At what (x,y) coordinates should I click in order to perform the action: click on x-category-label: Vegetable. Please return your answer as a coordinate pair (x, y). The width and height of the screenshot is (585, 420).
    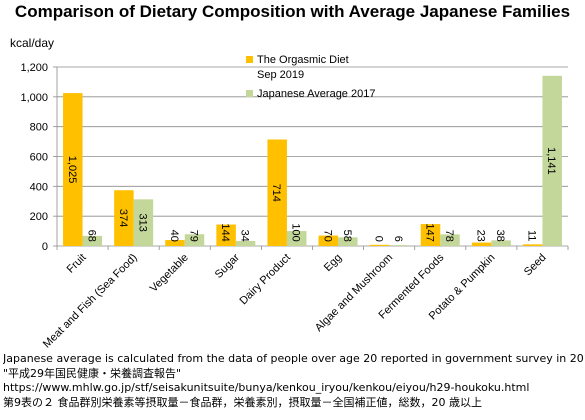
    Looking at the image, I should click on (169, 273).